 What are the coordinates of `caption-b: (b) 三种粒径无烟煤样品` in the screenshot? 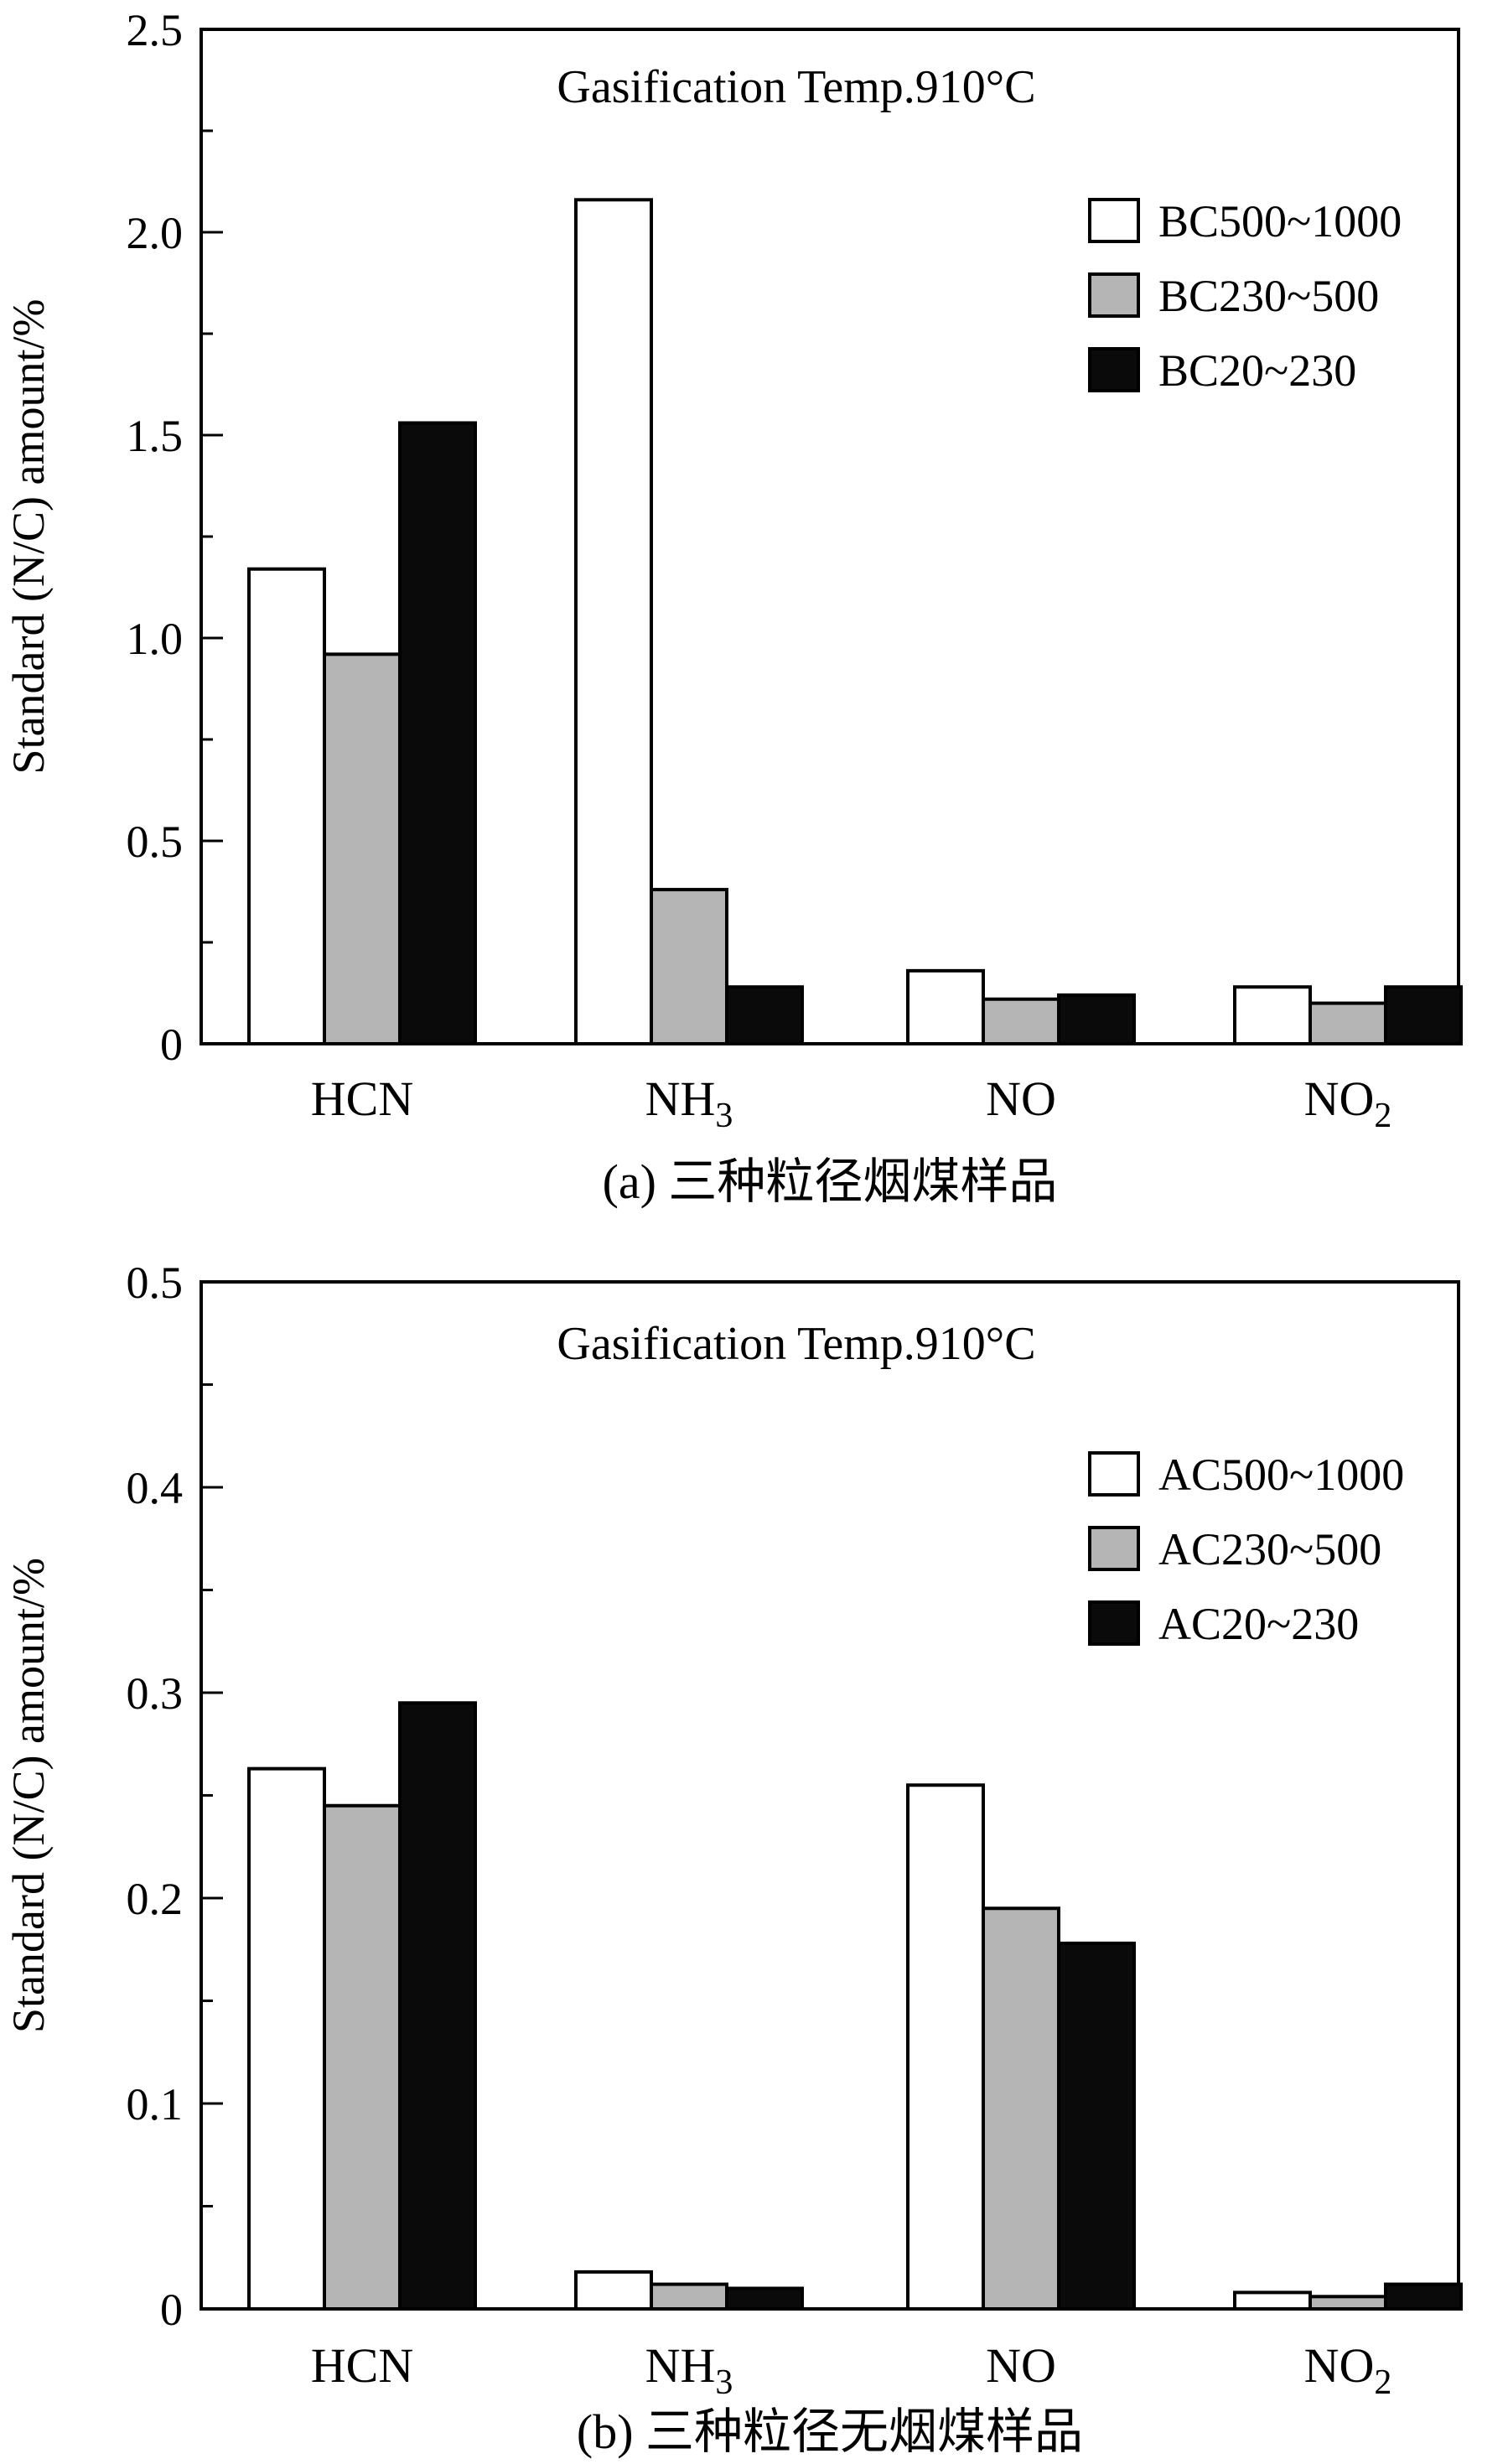 It's located at (830, 2431).